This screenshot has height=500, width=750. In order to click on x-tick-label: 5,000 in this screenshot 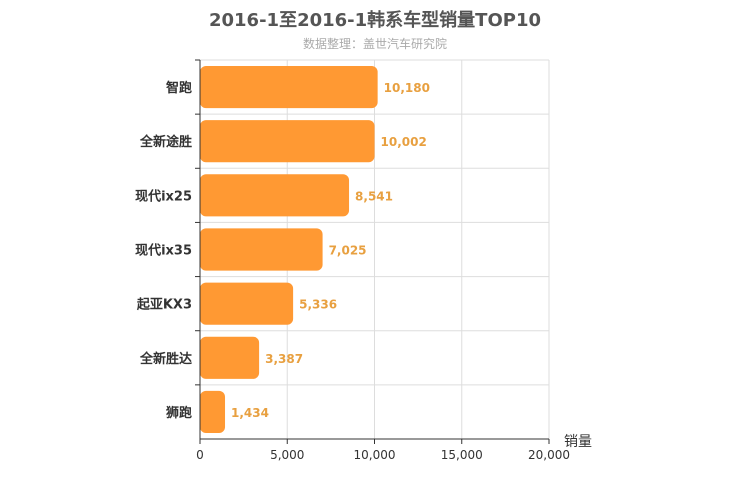, I will do `click(287, 455)`.